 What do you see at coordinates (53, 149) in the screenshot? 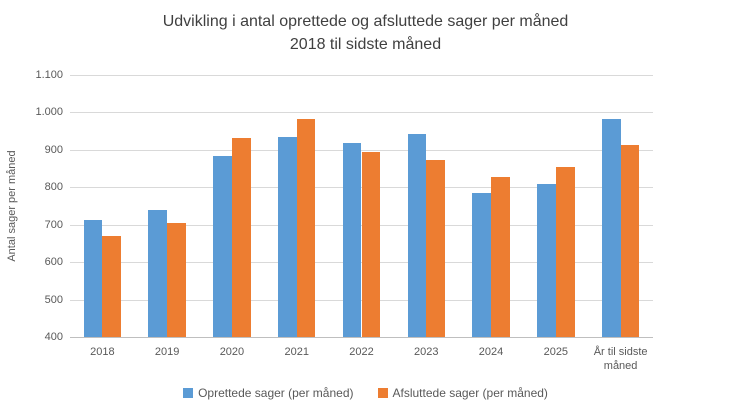
I see `y-tick-label: 900` at bounding box center [53, 149].